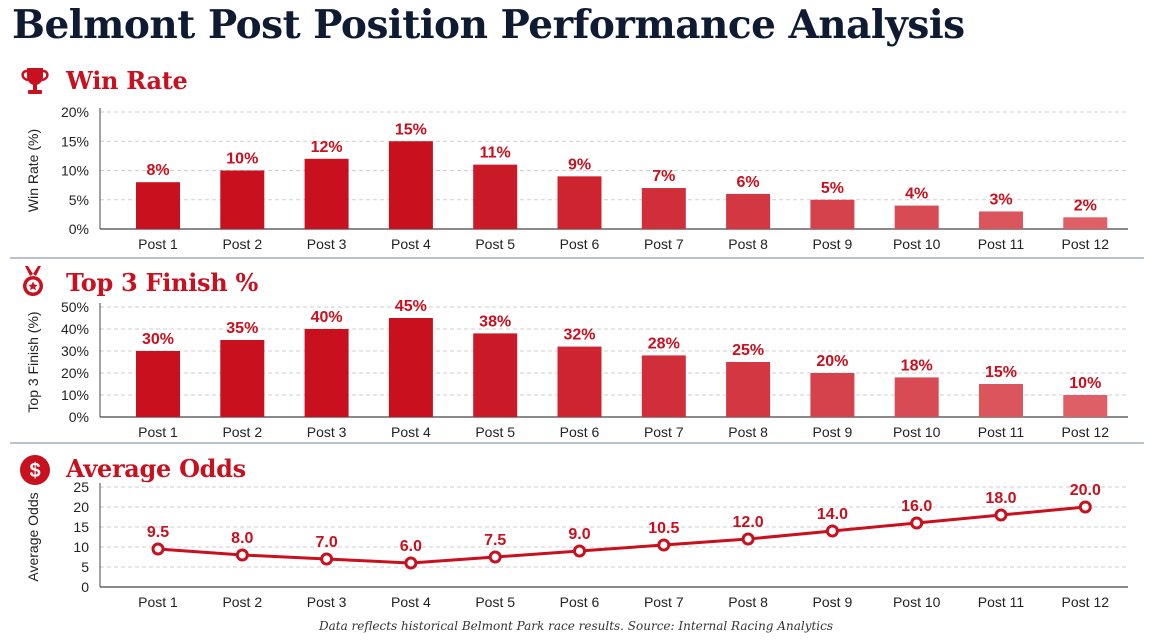 This screenshot has height=640, width=1152. I want to click on dollar-icon: $, so click(35, 470).